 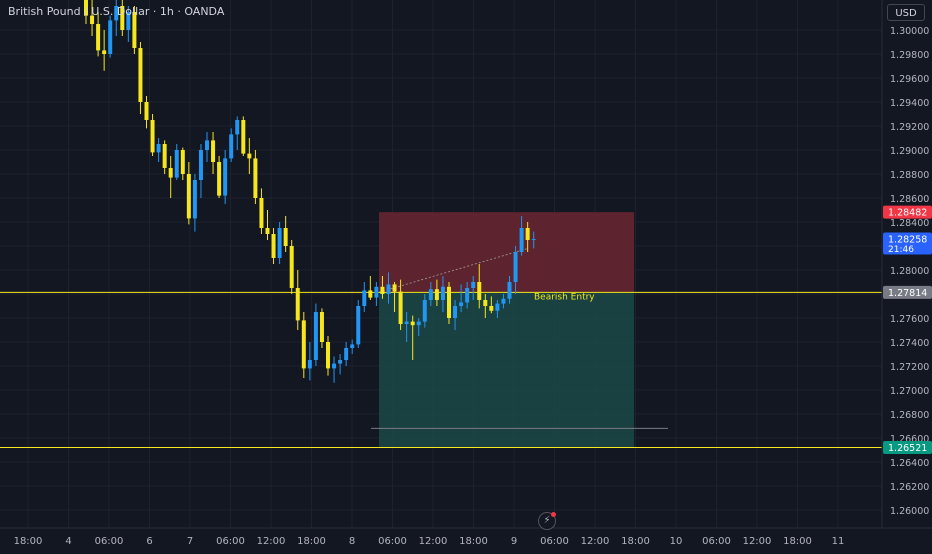 What do you see at coordinates (909, 367) in the screenshot?
I see `price-tick-label: 1.27200` at bounding box center [909, 367].